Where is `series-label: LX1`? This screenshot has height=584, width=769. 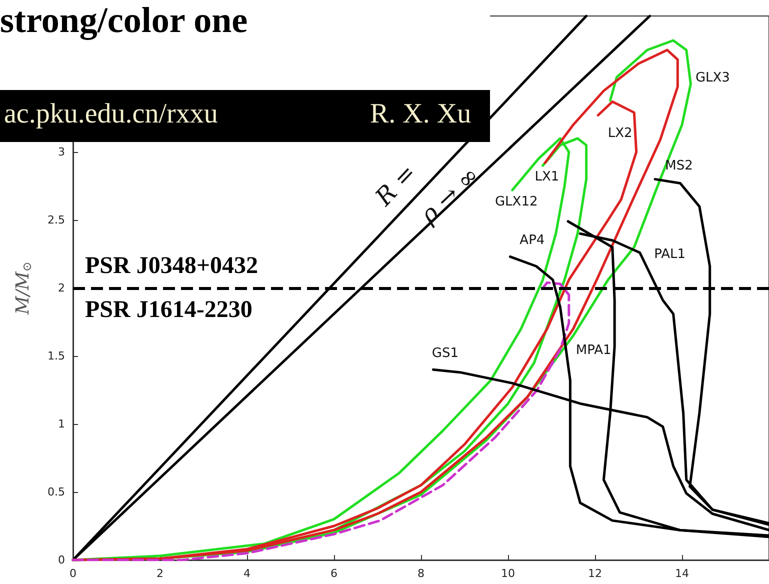 series-label: LX1 is located at coordinates (547, 176).